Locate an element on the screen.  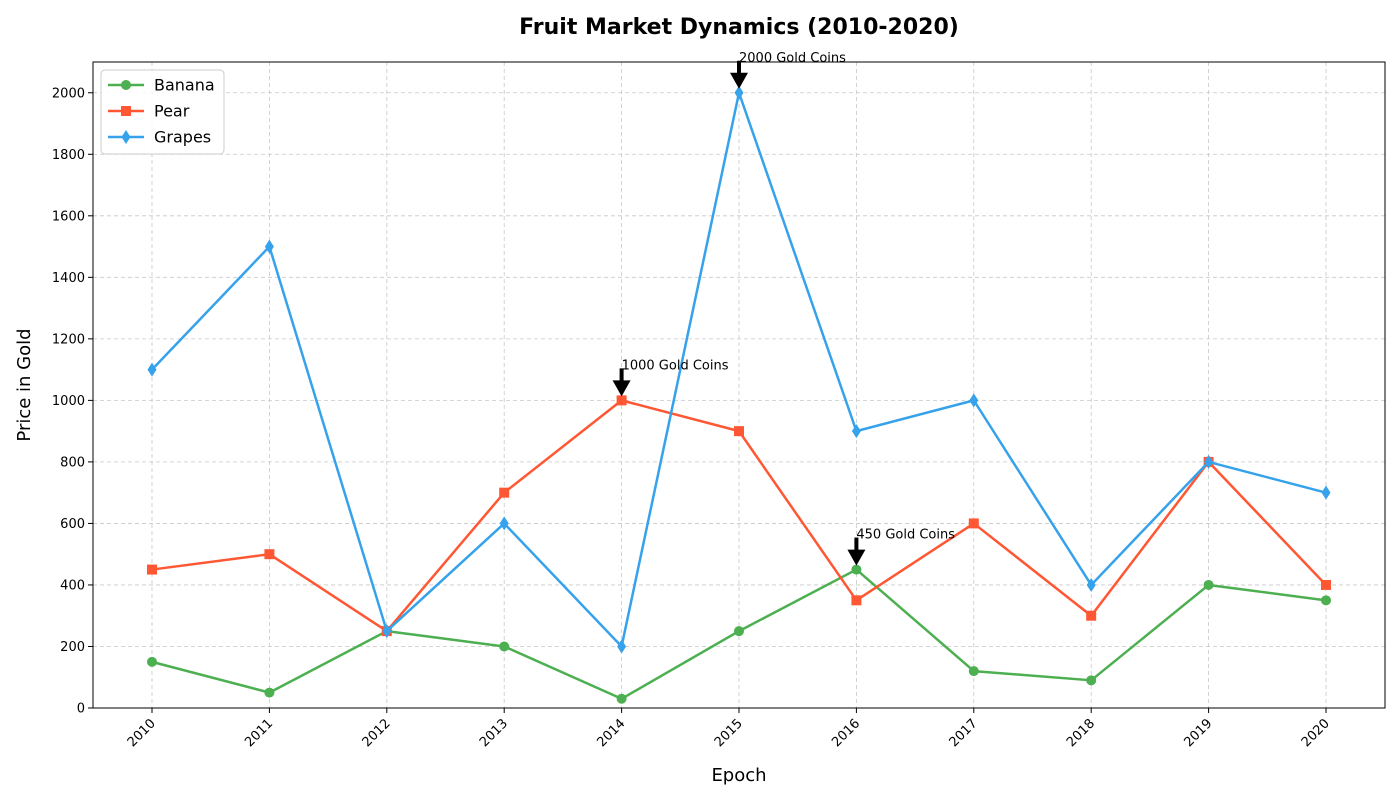
y-axis-label: Price in Gold is located at coordinates (24, 384).